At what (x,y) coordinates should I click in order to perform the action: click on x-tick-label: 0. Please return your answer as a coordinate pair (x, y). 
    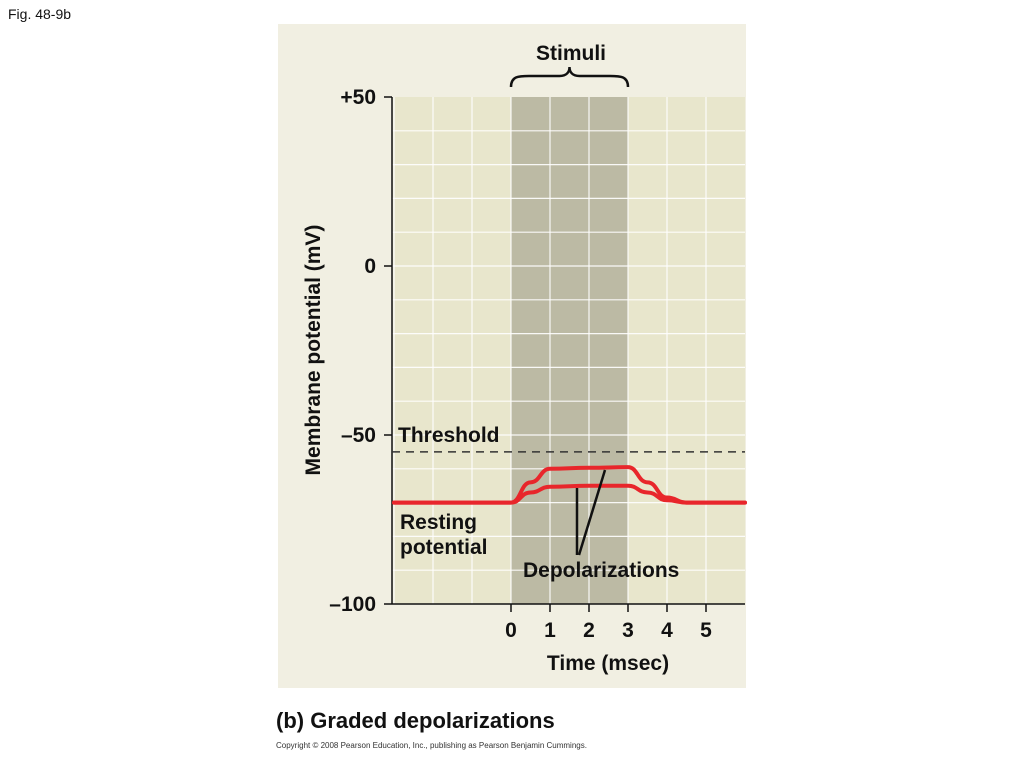
    Looking at the image, I should click on (511, 630).